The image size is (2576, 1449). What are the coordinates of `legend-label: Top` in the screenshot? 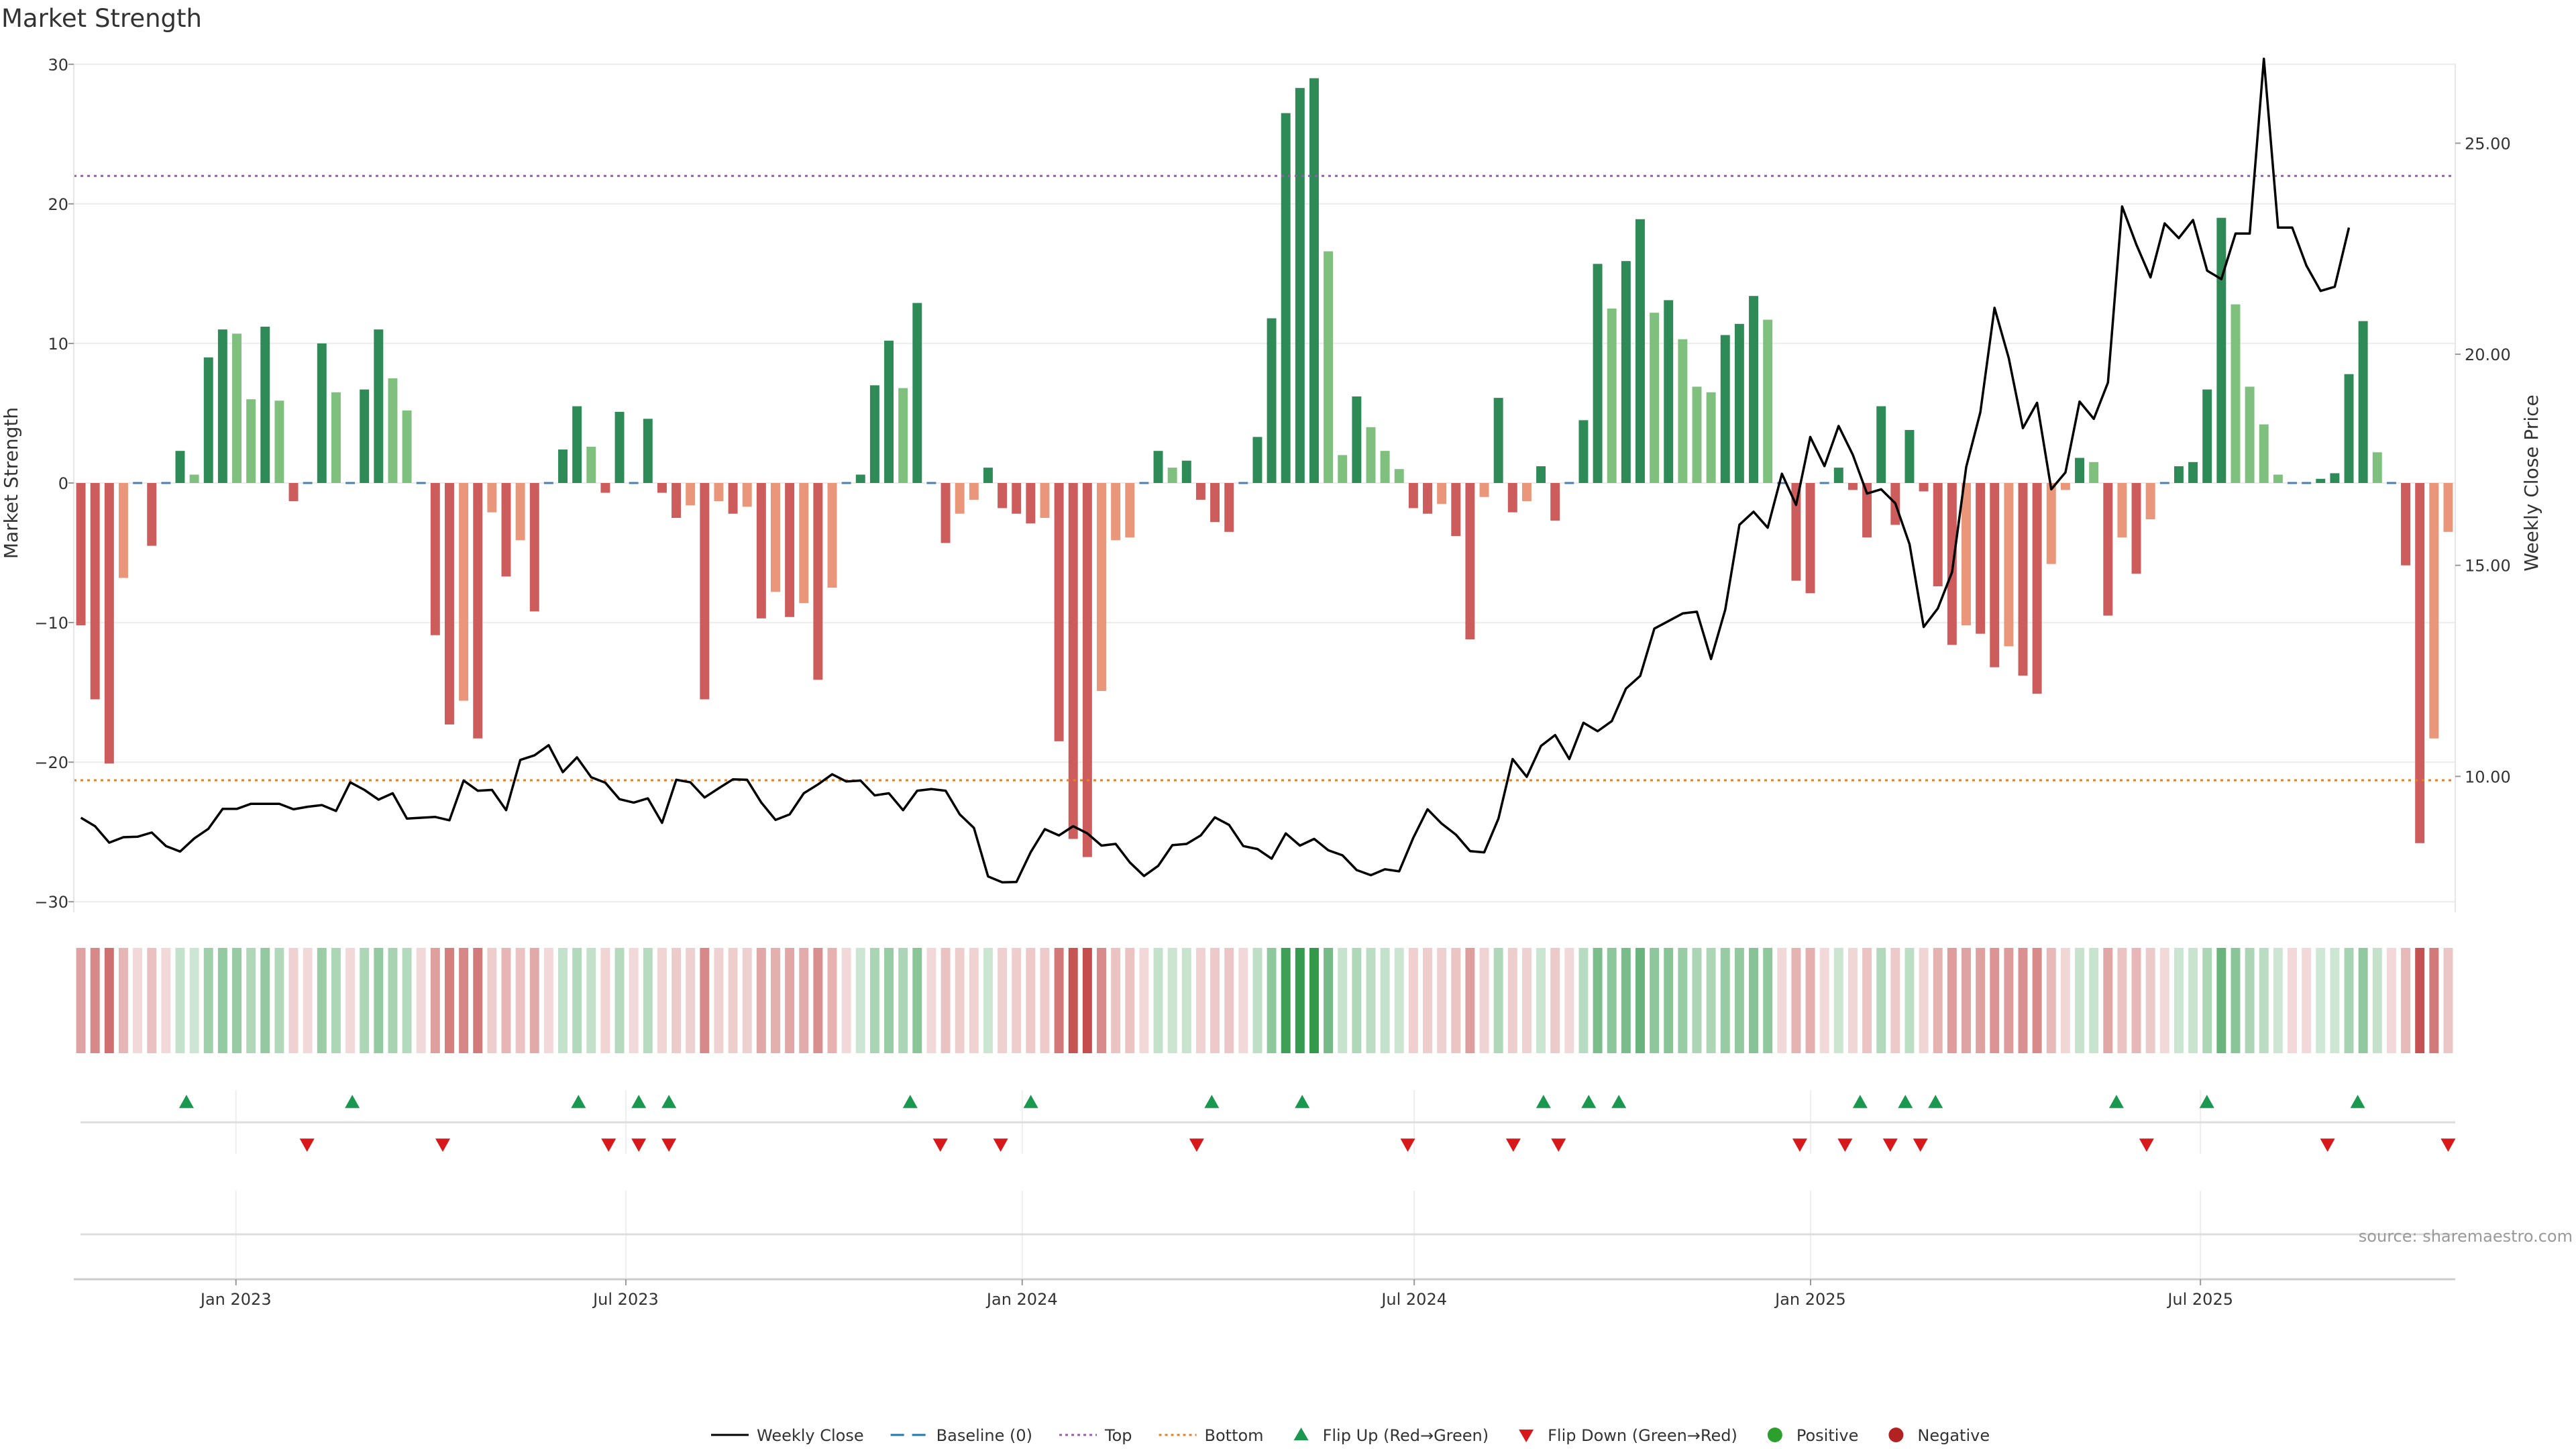 It's located at (1118, 1435).